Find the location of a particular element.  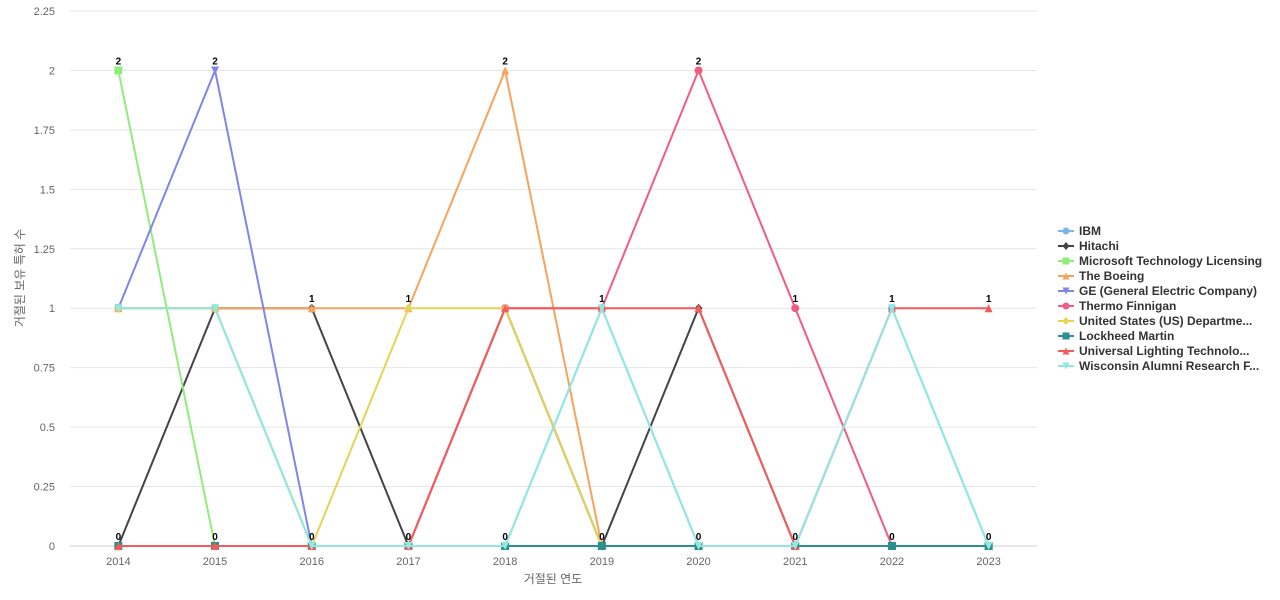

legend-label: IBM is located at coordinates (1090, 231).